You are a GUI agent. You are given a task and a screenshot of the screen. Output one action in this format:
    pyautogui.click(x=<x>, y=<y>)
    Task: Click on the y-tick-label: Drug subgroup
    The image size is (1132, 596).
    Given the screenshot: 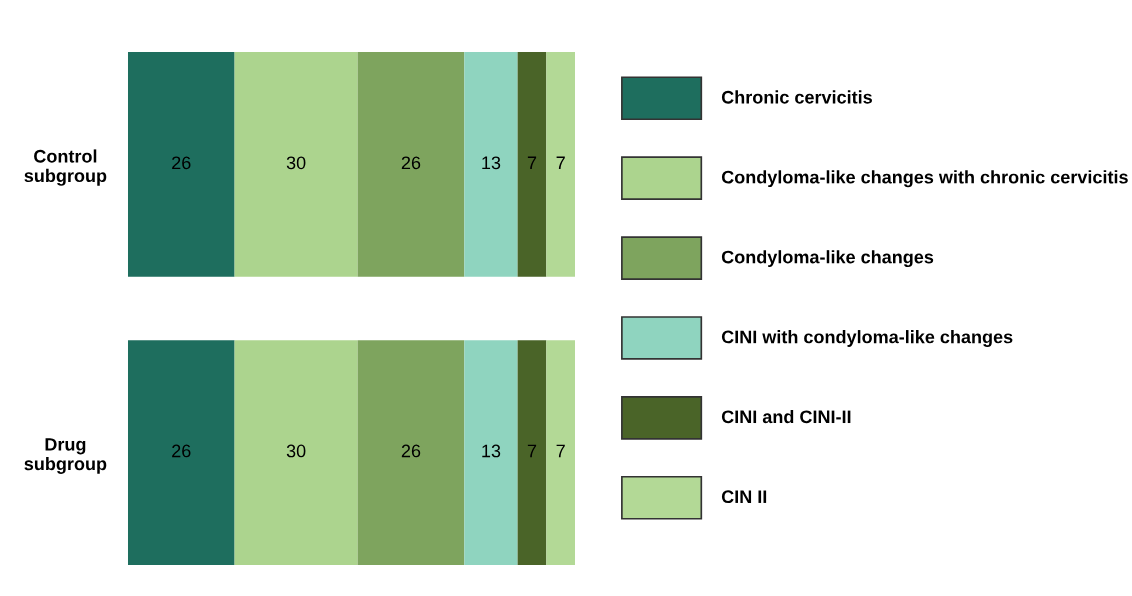 What is the action you would take?
    pyautogui.click(x=65, y=456)
    